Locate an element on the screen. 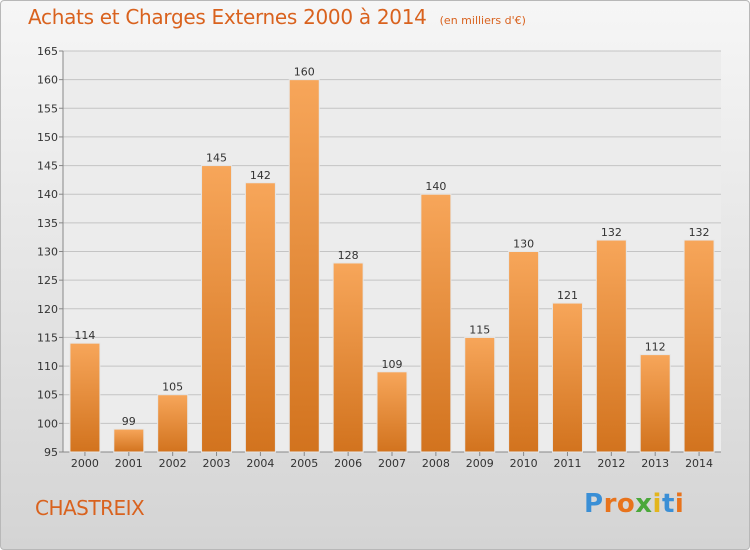 Image resolution: width=750 pixels, height=550 pixels. y-tick-label: 145 is located at coordinates (47, 166).